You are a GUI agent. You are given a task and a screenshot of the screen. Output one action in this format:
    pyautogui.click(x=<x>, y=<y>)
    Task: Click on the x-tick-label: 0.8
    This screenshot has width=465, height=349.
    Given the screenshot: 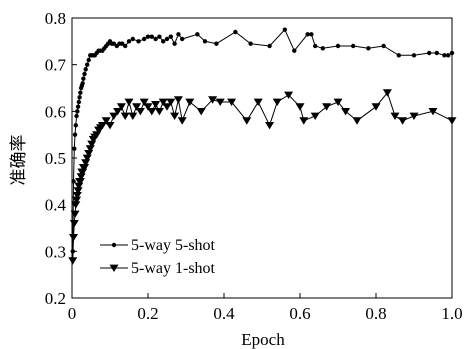 What is the action you would take?
    pyautogui.click(x=375, y=313)
    